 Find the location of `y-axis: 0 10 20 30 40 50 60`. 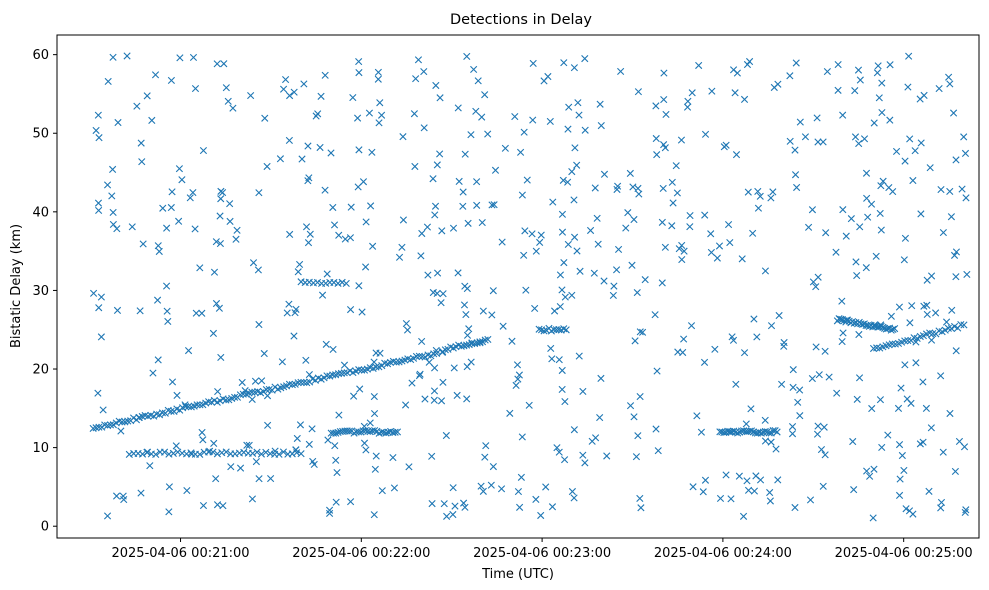

y-axis: 0 10 20 30 40 50 60 is located at coordinates (44, 291).